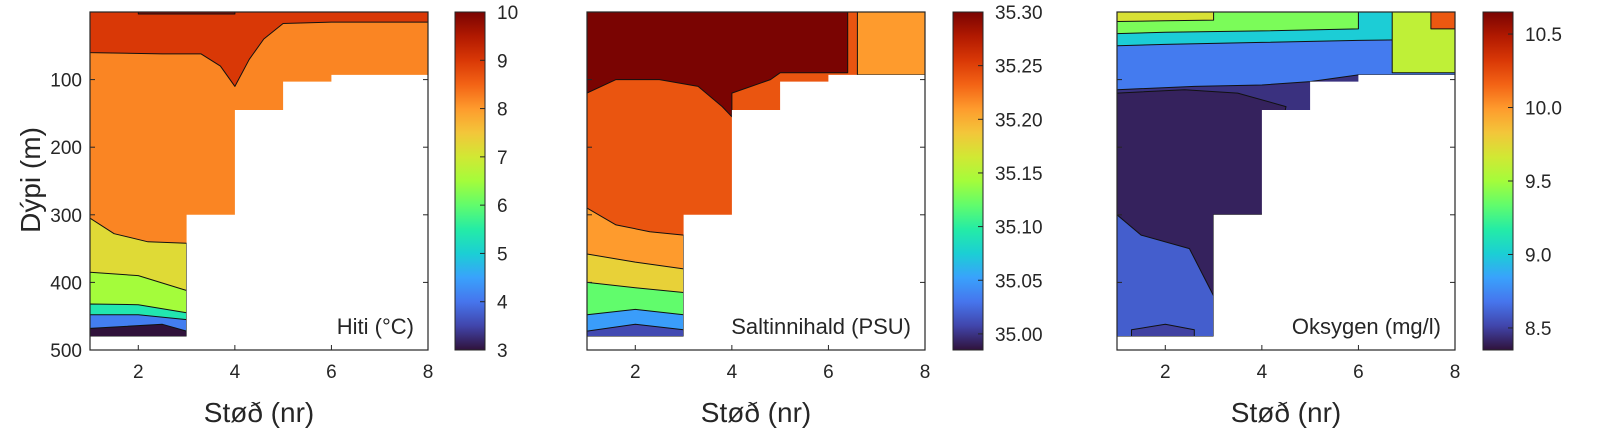 The height and width of the screenshot is (444, 1600). What do you see at coordinates (66, 351) in the screenshot?
I see `y-tick-label: 500` at bounding box center [66, 351].